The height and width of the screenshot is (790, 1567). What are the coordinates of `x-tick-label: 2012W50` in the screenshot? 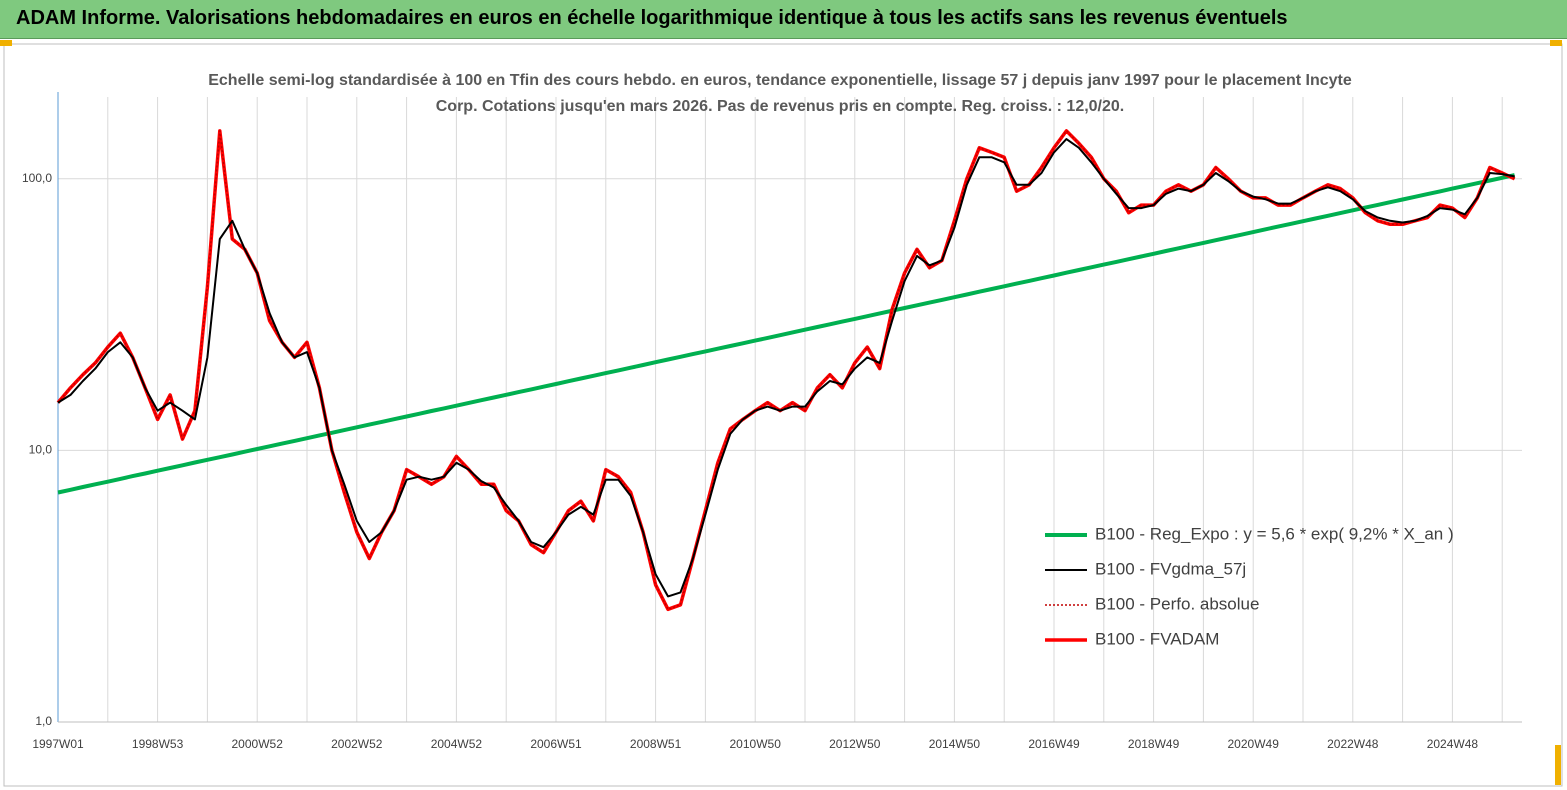 It's located at (855, 744).